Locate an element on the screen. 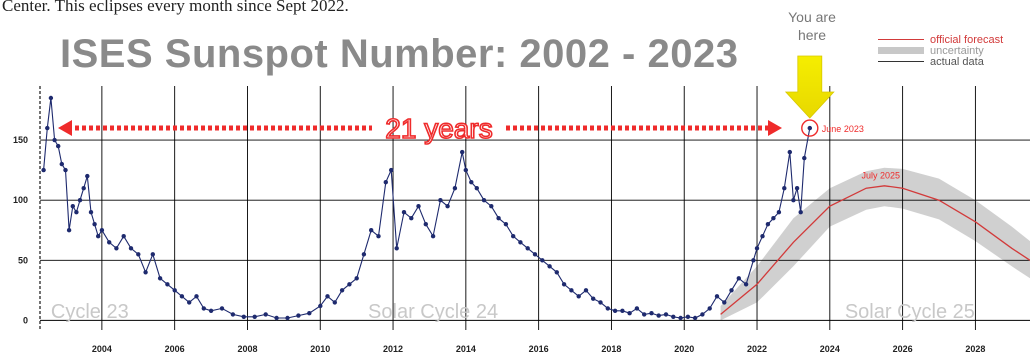 The height and width of the screenshot is (358, 1030). y-tick-label: 0 is located at coordinates (25, 320).